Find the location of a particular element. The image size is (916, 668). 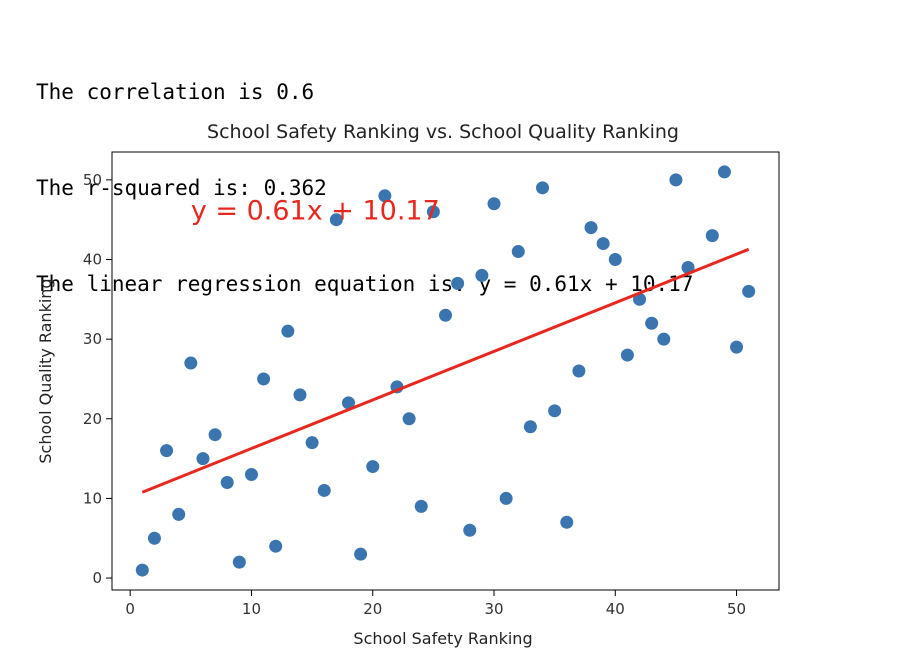

y-tick-label: 50 is located at coordinates (92, 180).